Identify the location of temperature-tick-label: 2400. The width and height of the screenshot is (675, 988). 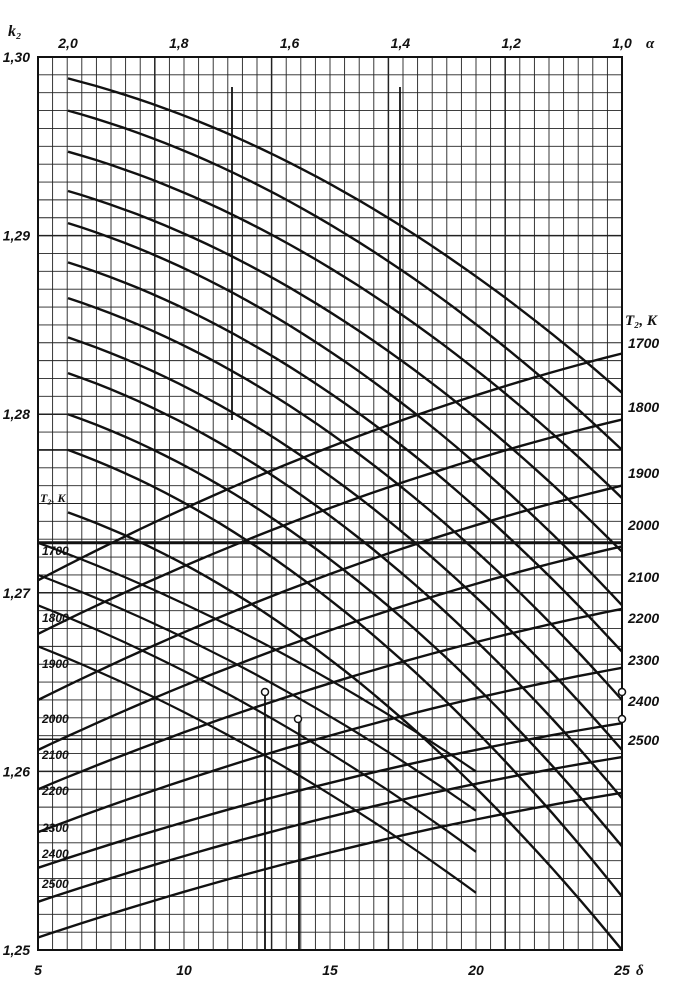
(643, 701).